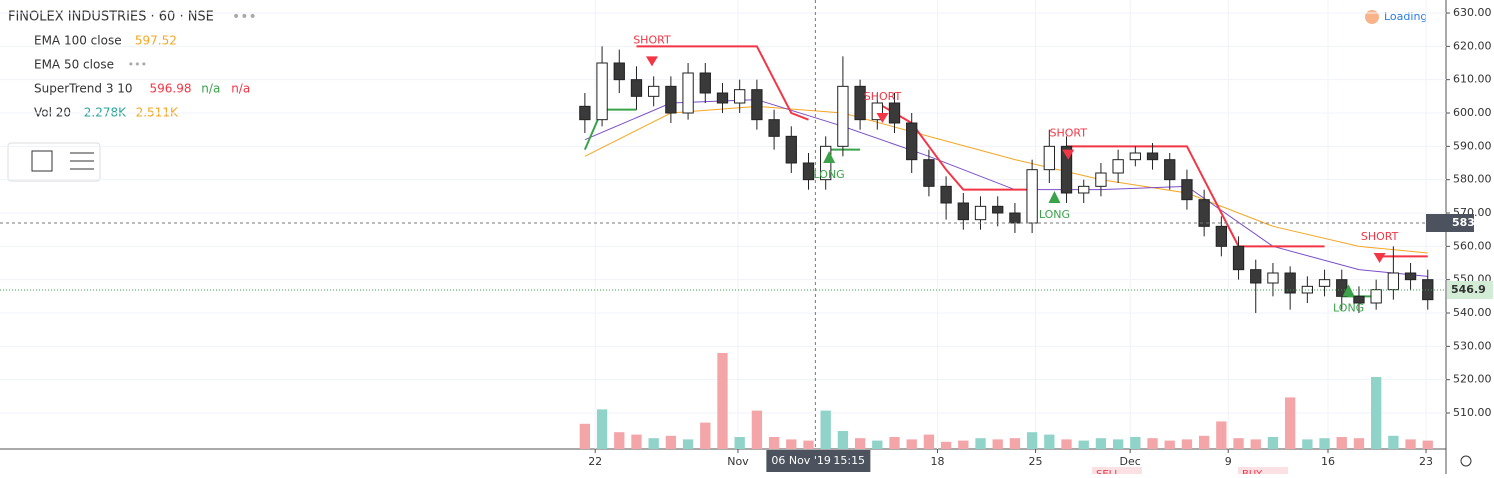 The image size is (1494, 478). What do you see at coordinates (42, 161) in the screenshot?
I see `rect-tool` at bounding box center [42, 161].